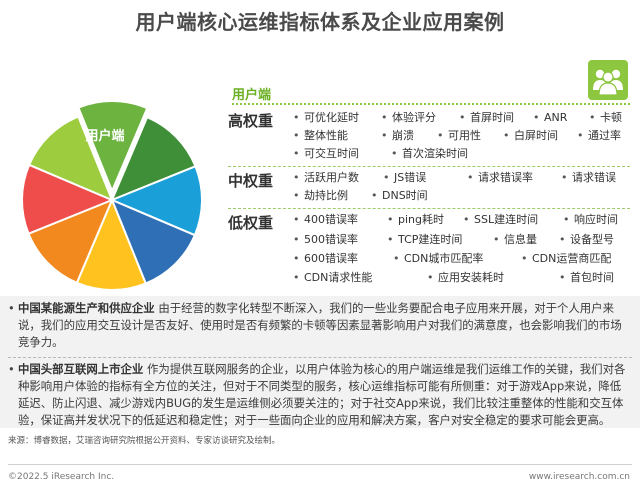 The width and height of the screenshot is (640, 496). I want to click on metric-item: CDN城市匹配率, so click(438, 259).